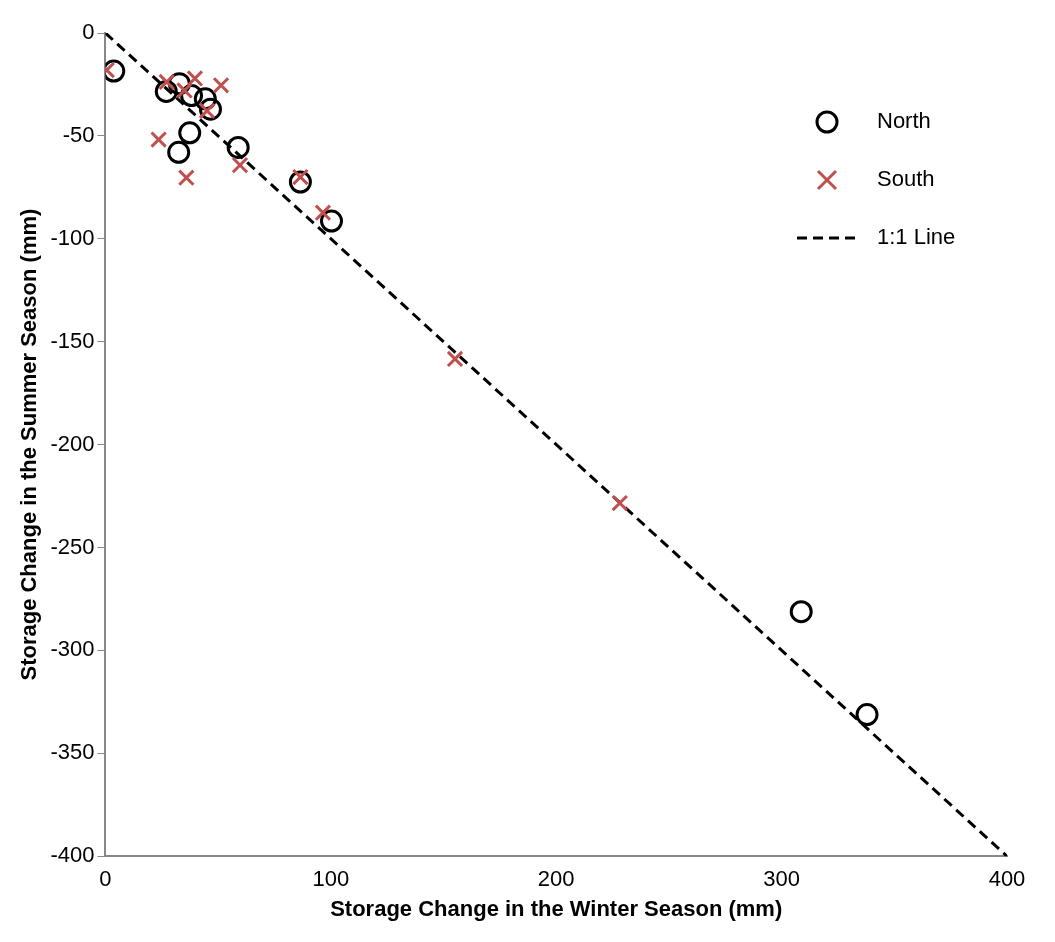  What do you see at coordinates (556, 908) in the screenshot?
I see `x-axis-title: Storage Change in the Winter Season (mm)` at bounding box center [556, 908].